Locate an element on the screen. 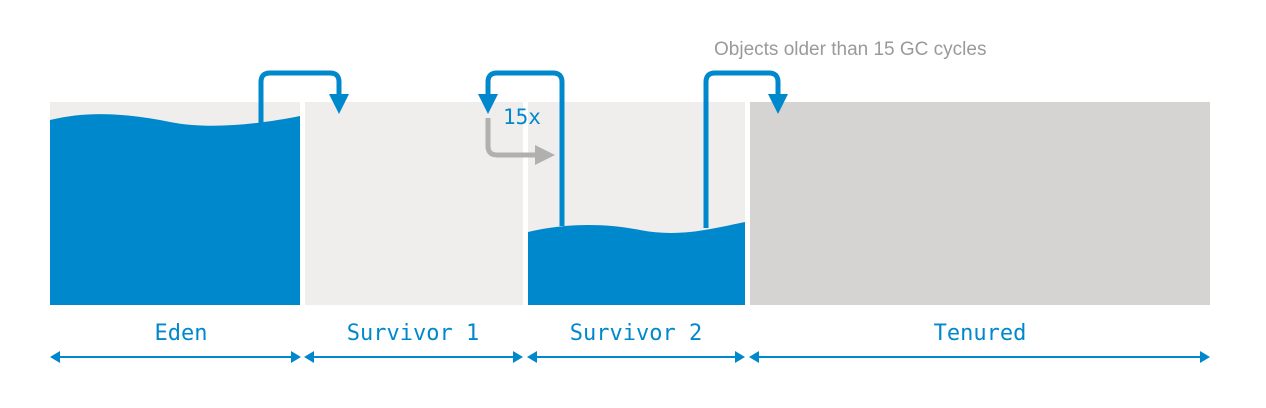  tenured-label: Tenured is located at coordinates (980, 333).